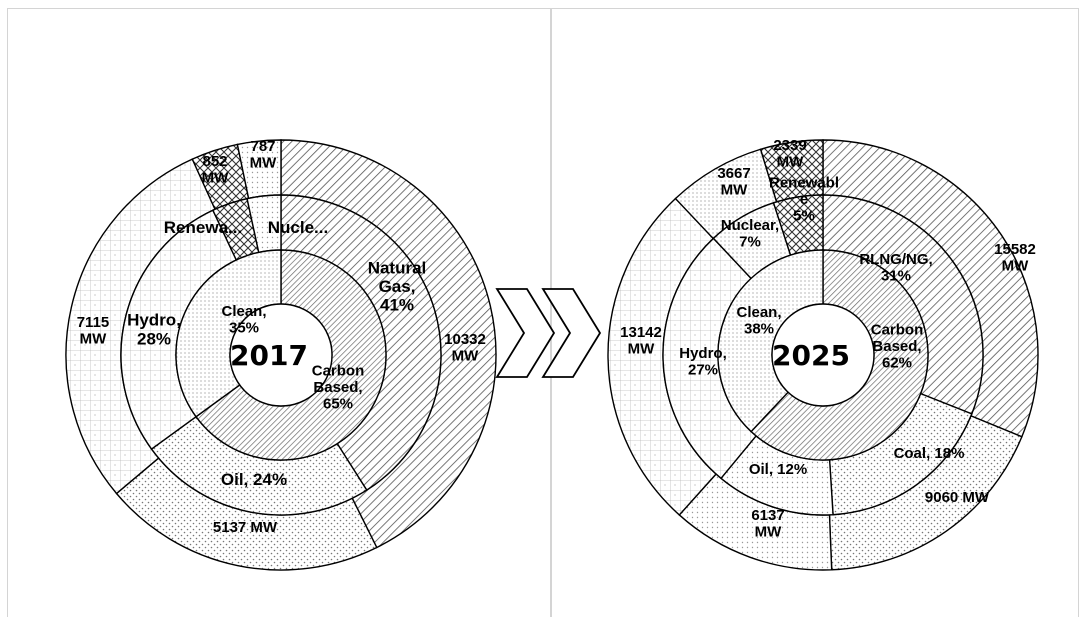  I want to click on outer-slice-label: 9060 MW, so click(957, 497).